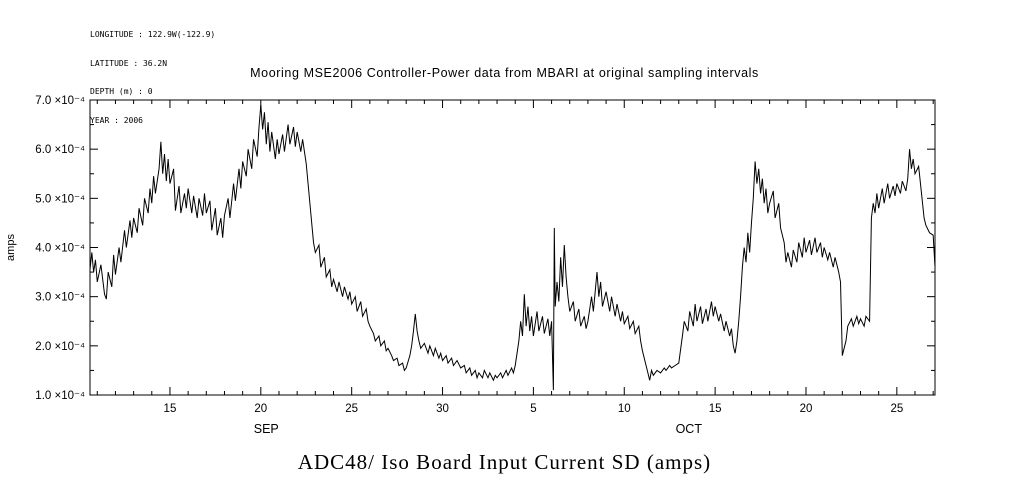 The height and width of the screenshot is (504, 1009). I want to click on y-tick-label: 2.0 ×10⁻⁴, so click(60, 347).